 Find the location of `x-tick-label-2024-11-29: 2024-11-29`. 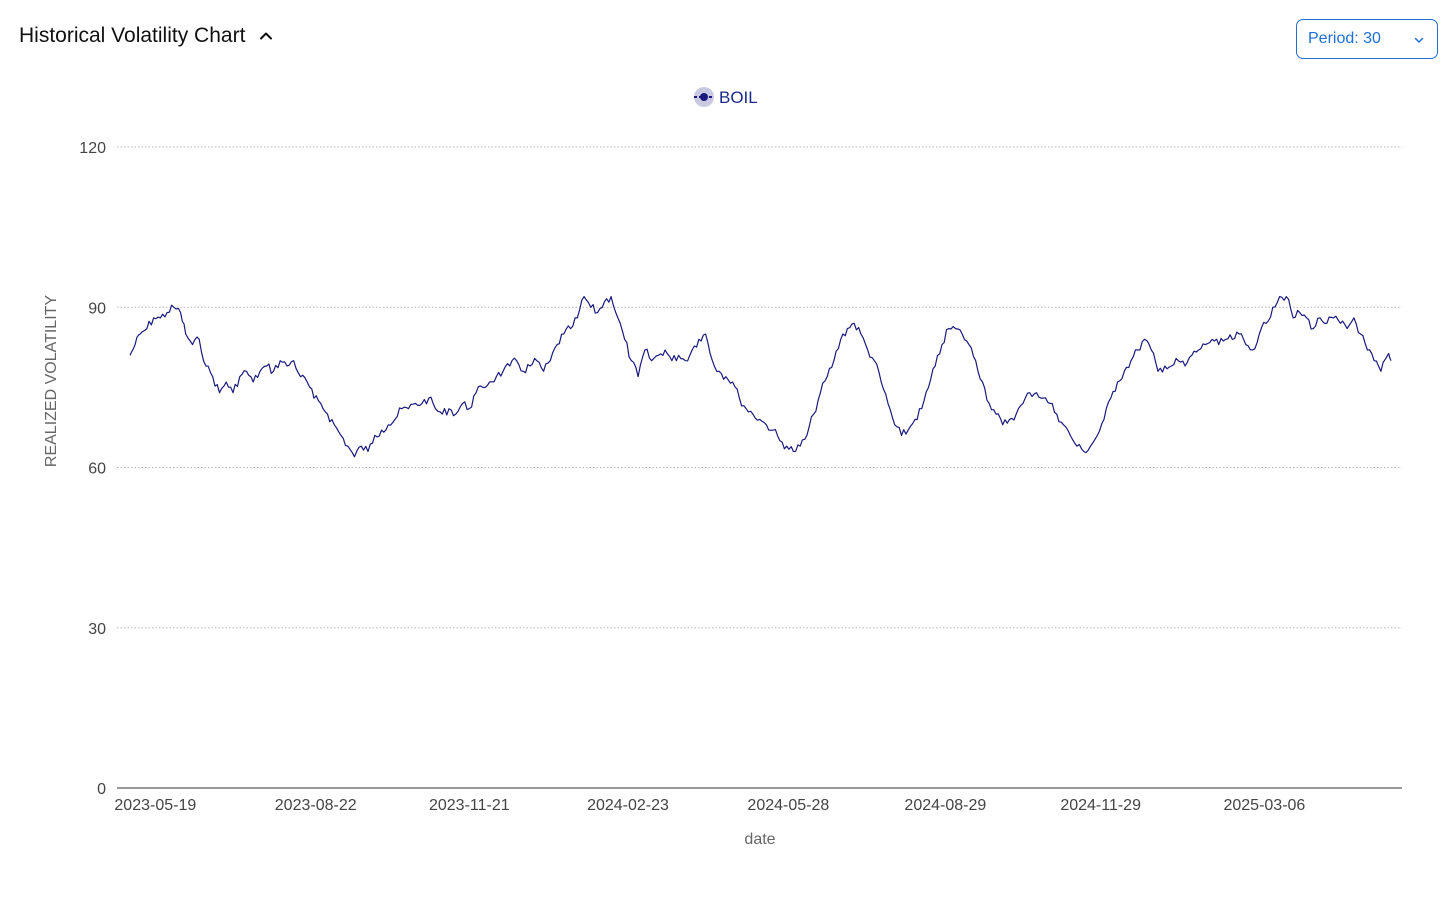

x-tick-label-2024-11-29: 2024-11-29 is located at coordinates (1100, 805).